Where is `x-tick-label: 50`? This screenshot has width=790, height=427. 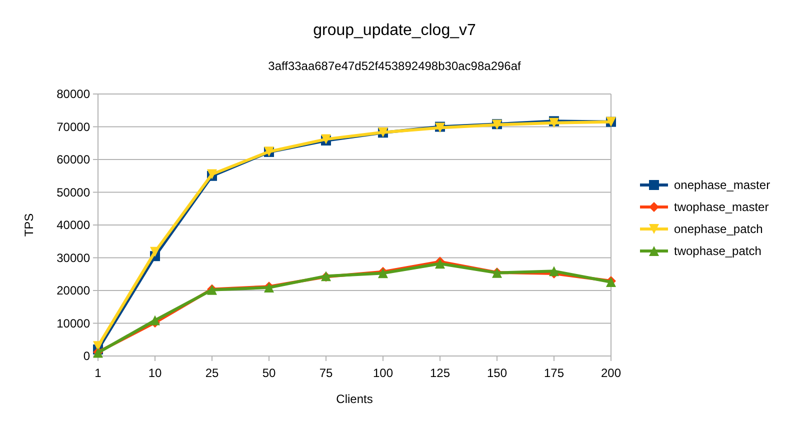
x-tick-label: 50 is located at coordinates (269, 373).